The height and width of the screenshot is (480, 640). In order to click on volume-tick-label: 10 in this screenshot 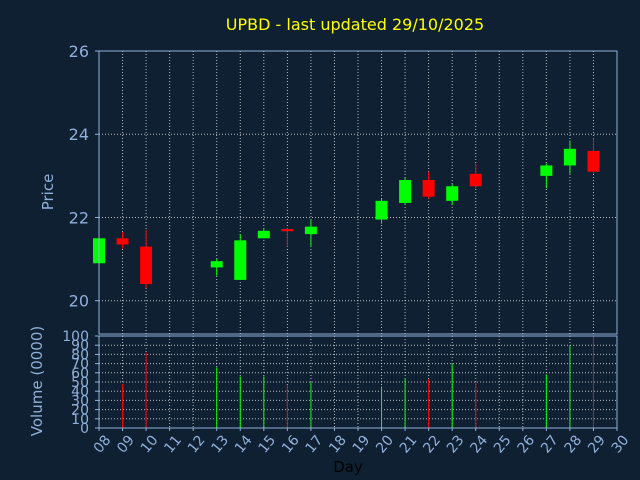, I will do `click(80, 420)`.